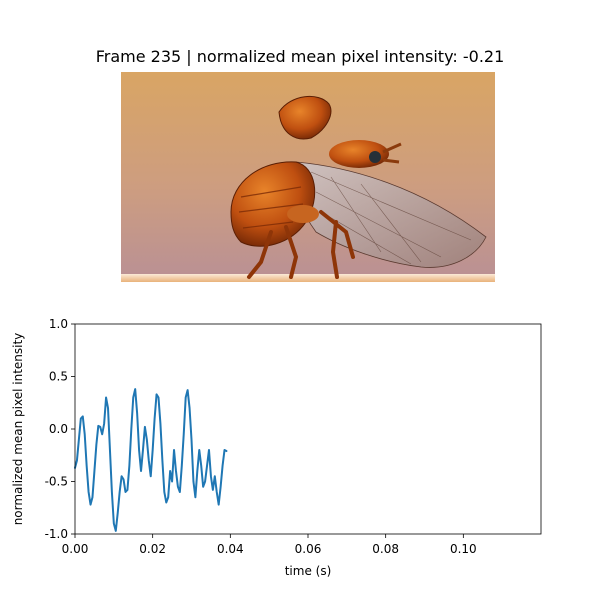  What do you see at coordinates (375, 157) in the screenshot?
I see `beetle-eye` at bounding box center [375, 157].